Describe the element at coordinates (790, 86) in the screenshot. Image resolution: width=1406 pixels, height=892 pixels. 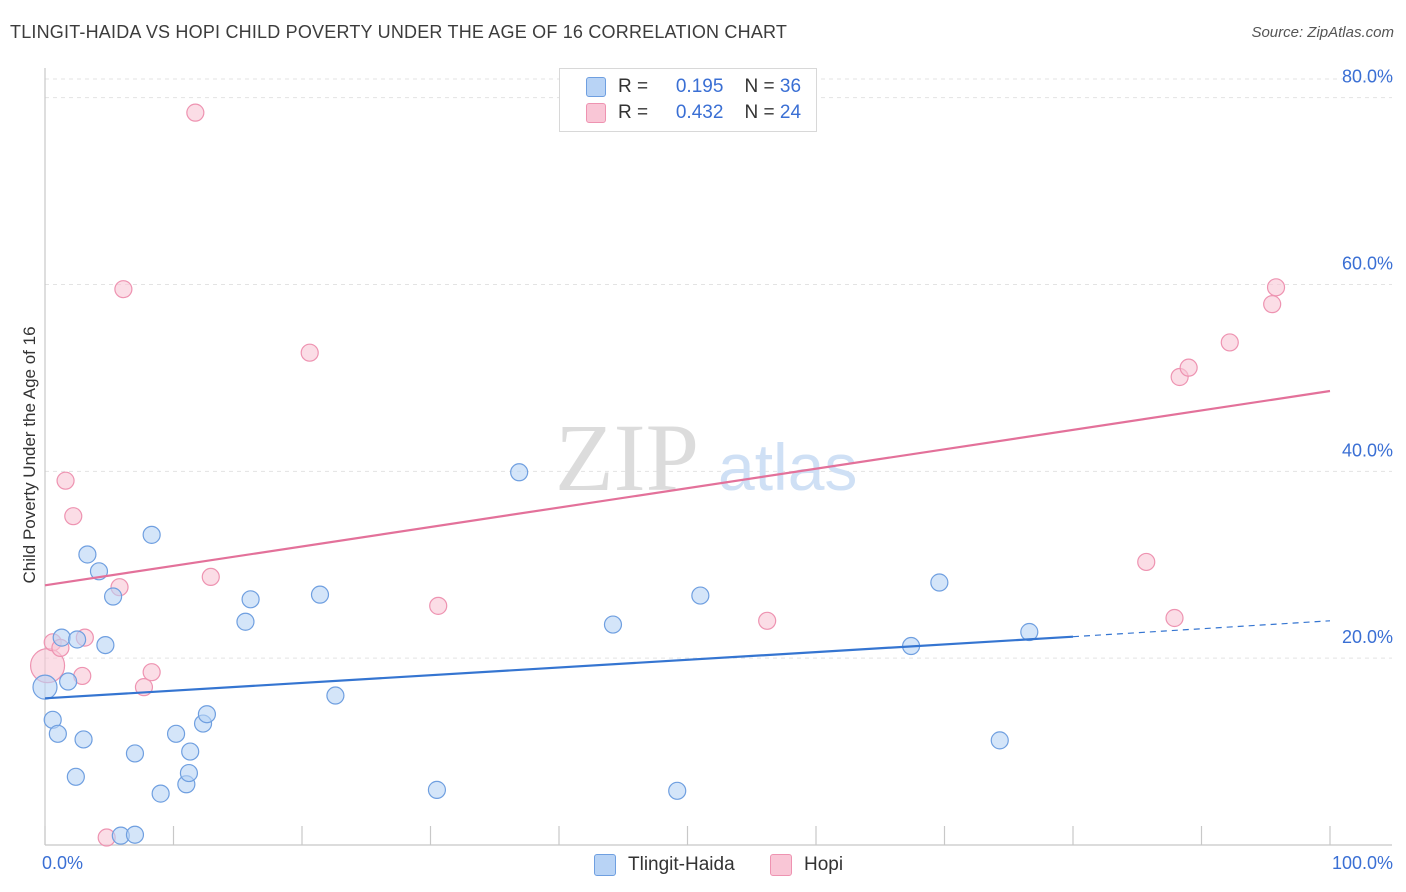
I see `legend-n-value: 36` at that location.